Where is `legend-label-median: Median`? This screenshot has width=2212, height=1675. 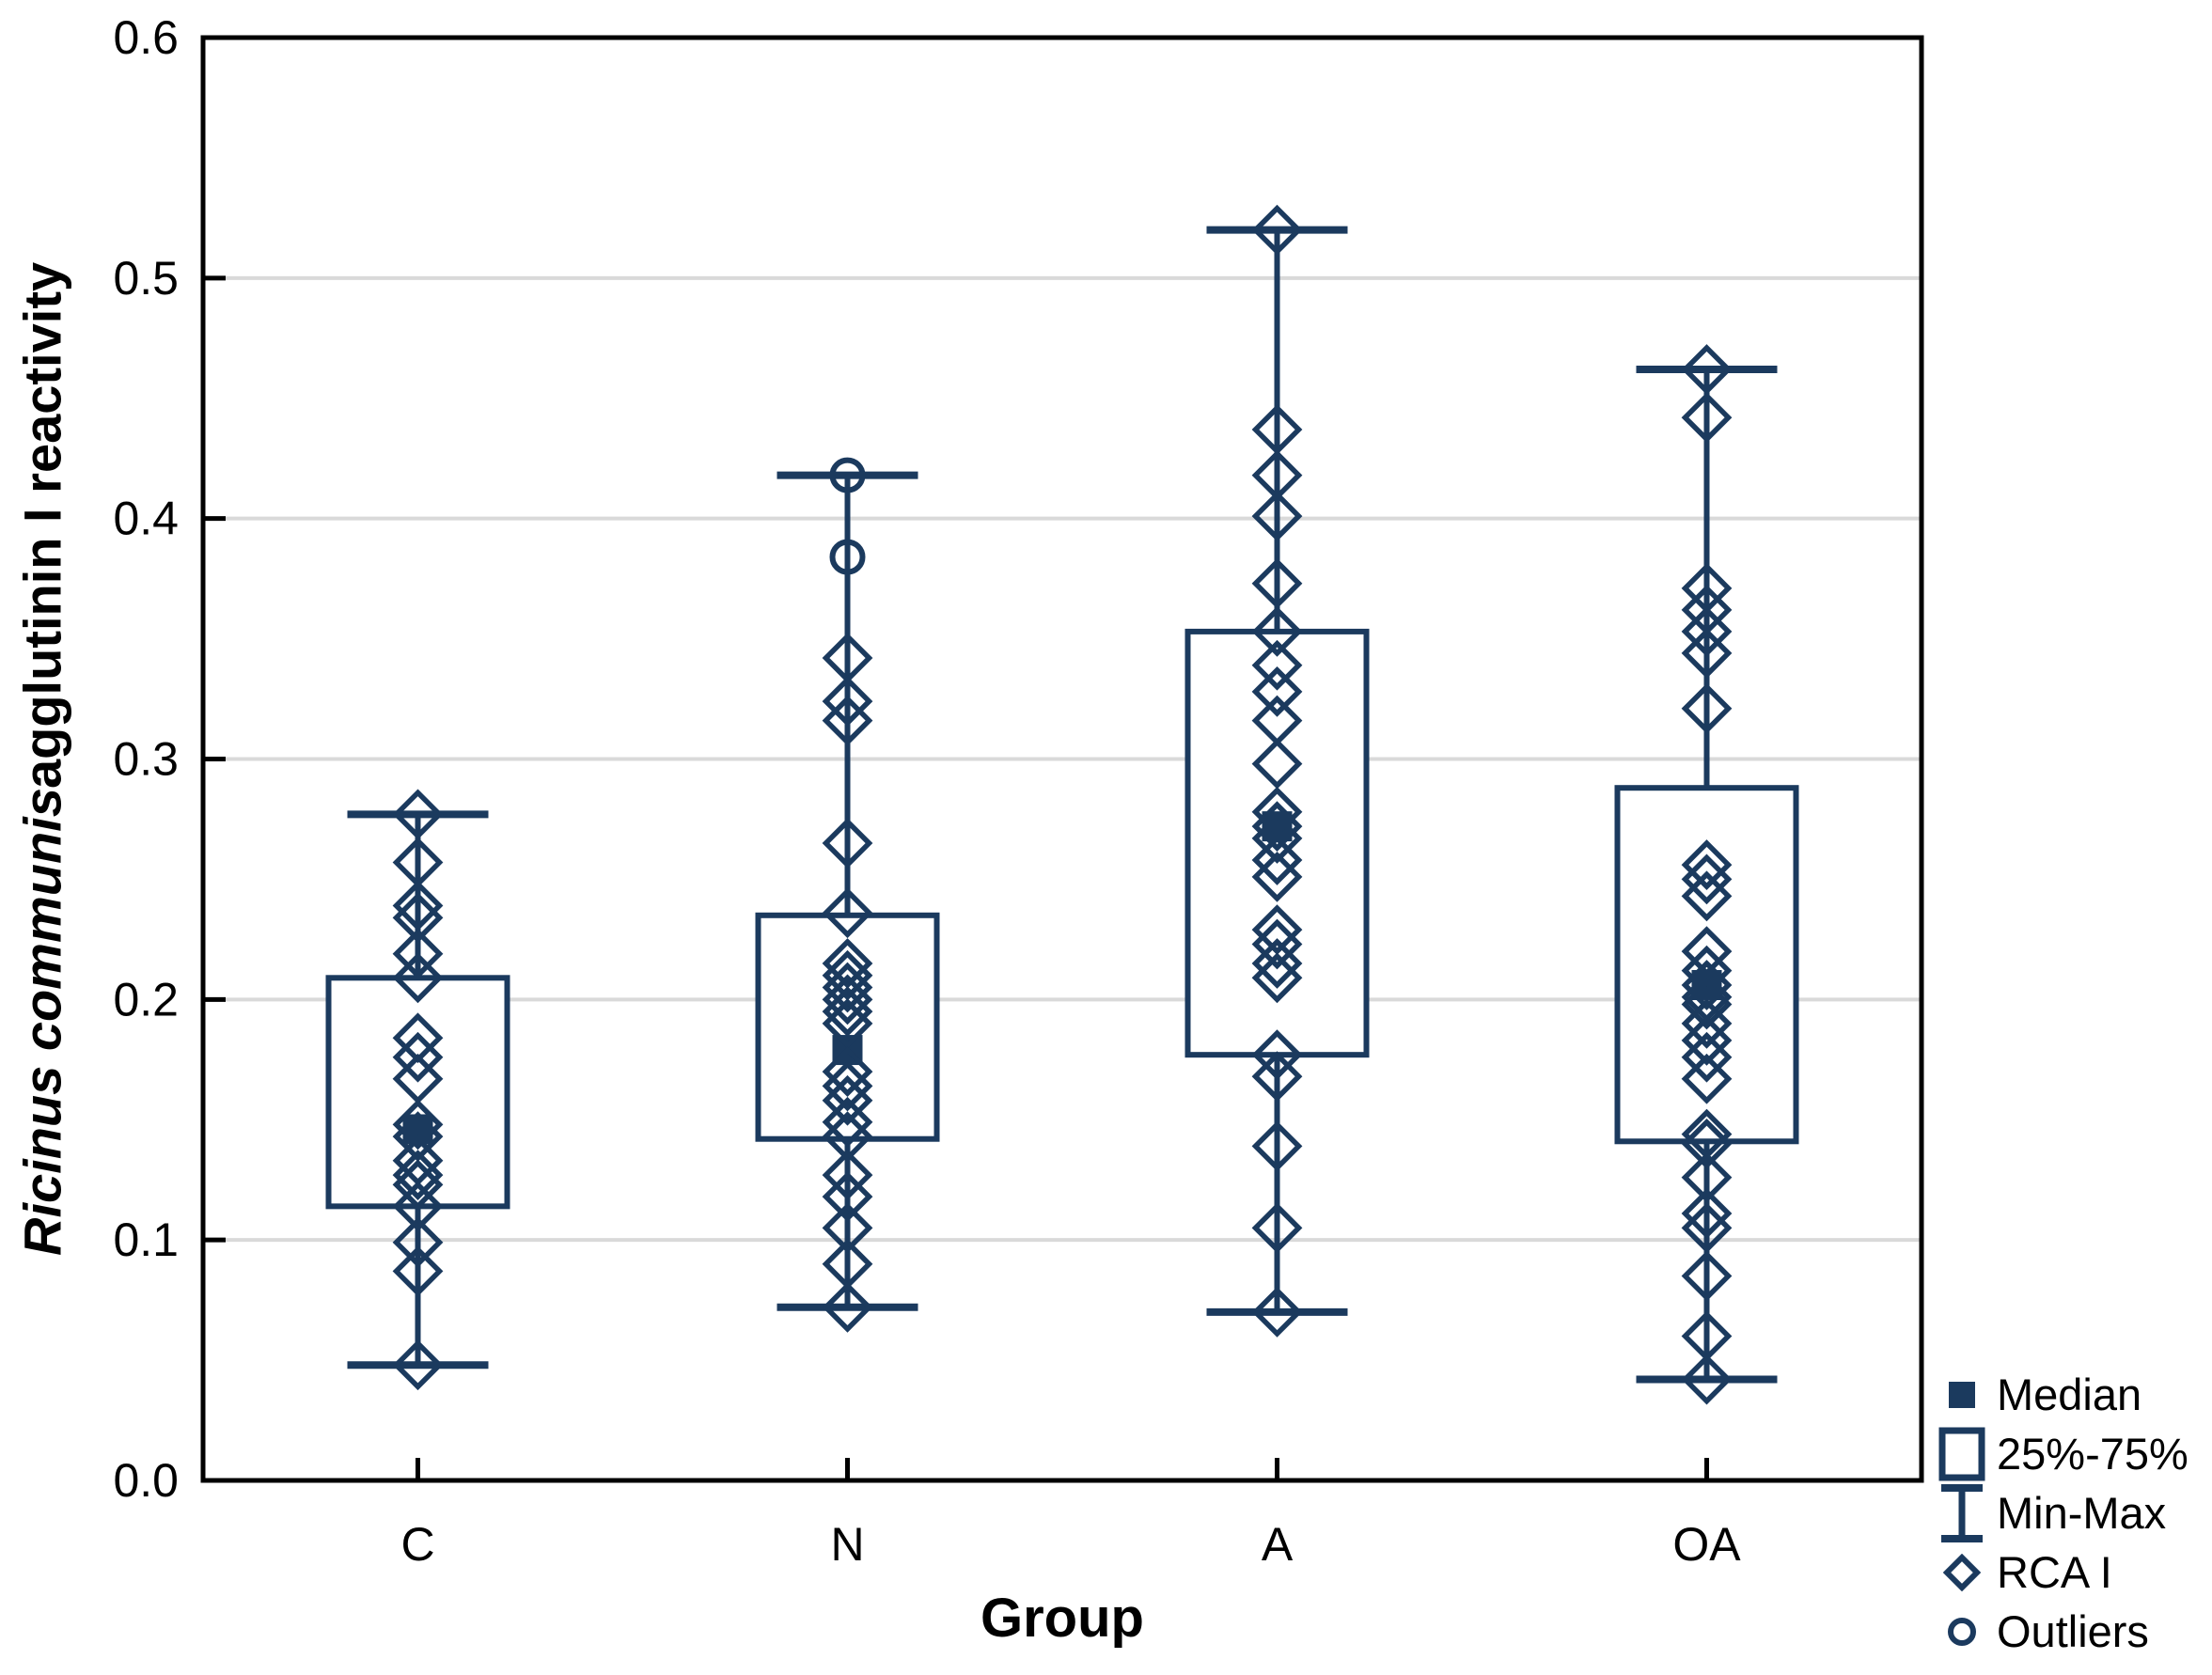 legend-label-median: Median is located at coordinates (2069, 1395).